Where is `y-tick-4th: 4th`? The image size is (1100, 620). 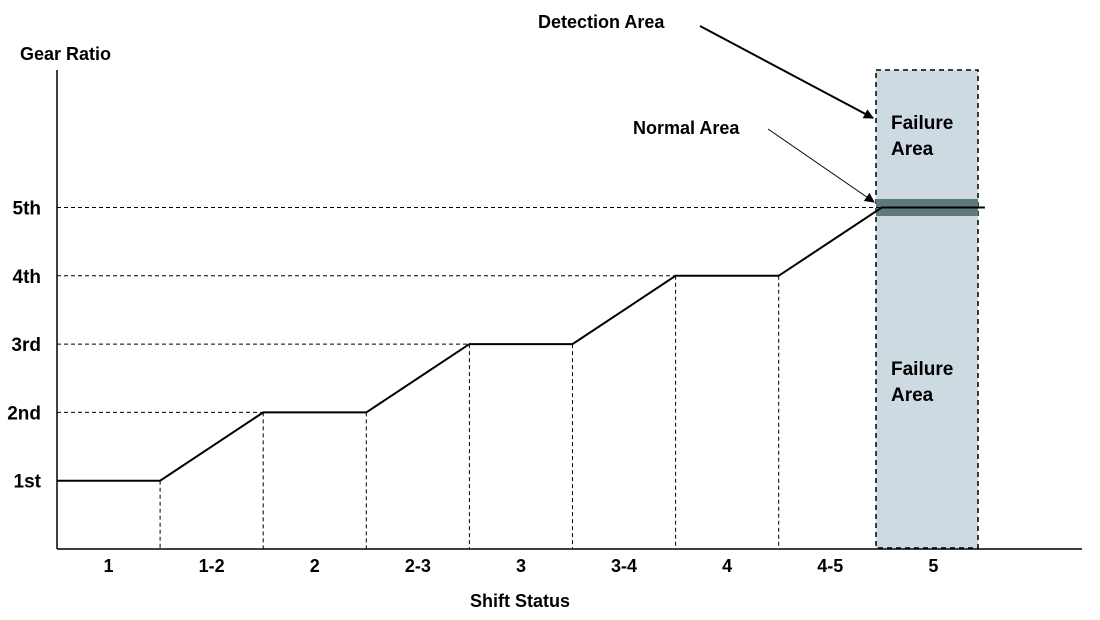
y-tick-4th: 4th is located at coordinates (27, 277).